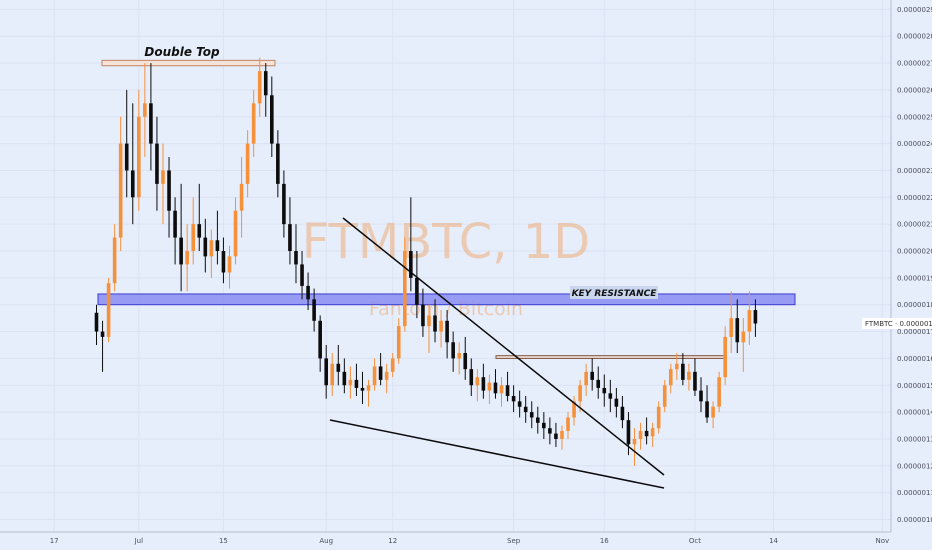  What do you see at coordinates (514, 541) in the screenshot?
I see `time-tick-label: Sep` at bounding box center [514, 541].